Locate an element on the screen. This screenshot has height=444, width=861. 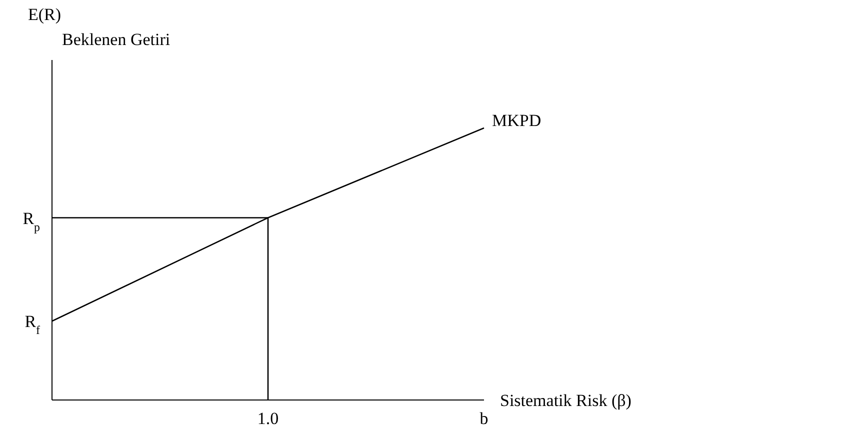
x-axis-title: Sistematik Risk (β) is located at coordinates (566, 400).